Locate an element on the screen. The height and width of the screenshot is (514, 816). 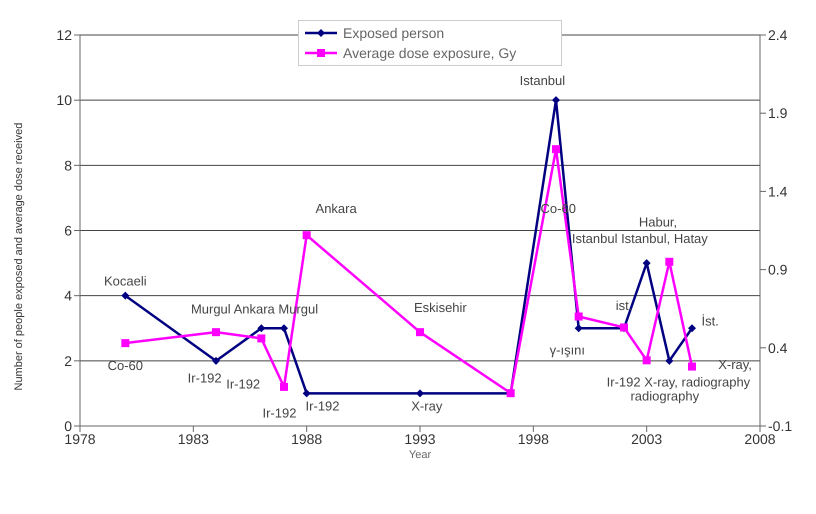
annotation: radiography is located at coordinates (665, 396).